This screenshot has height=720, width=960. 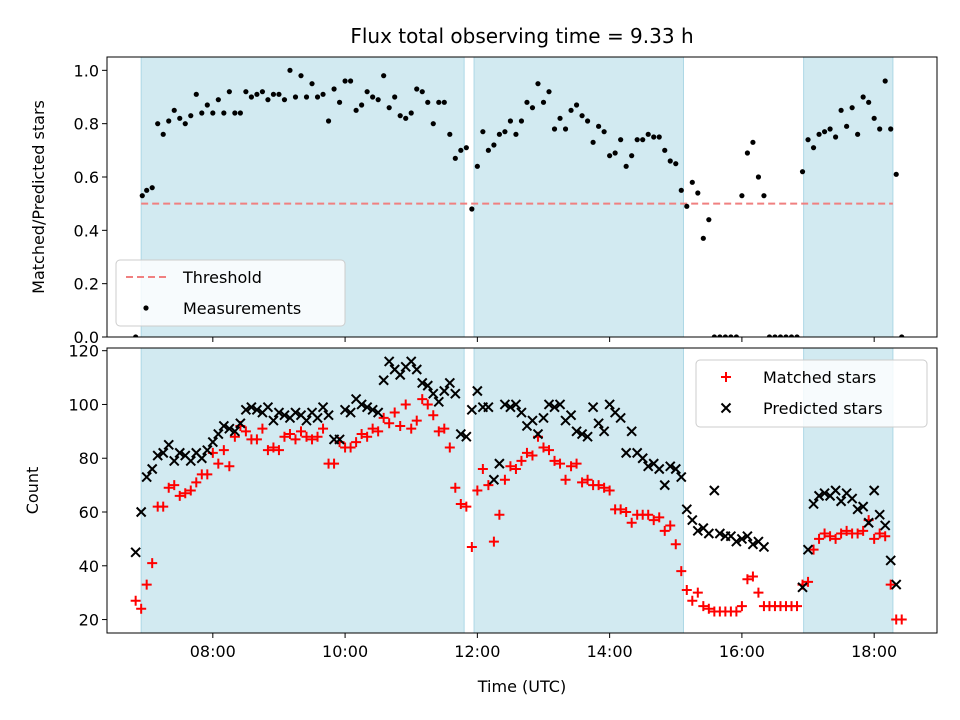 What do you see at coordinates (38, 197) in the screenshot?
I see `y-axis-label: Matched/Predicted stars` at bounding box center [38, 197].